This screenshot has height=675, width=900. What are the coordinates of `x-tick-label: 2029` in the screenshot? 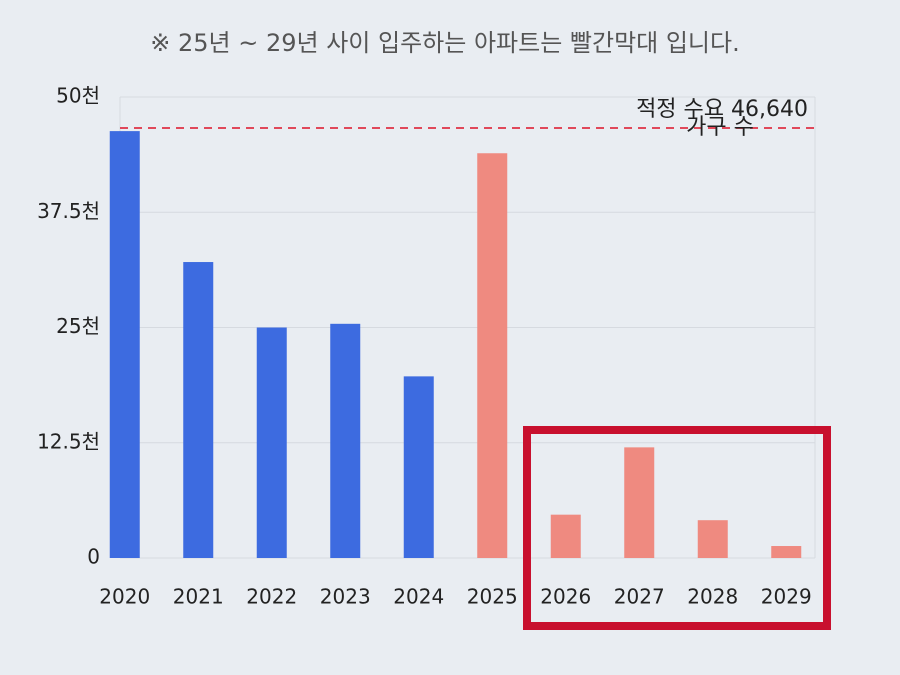 It's located at (786, 597).